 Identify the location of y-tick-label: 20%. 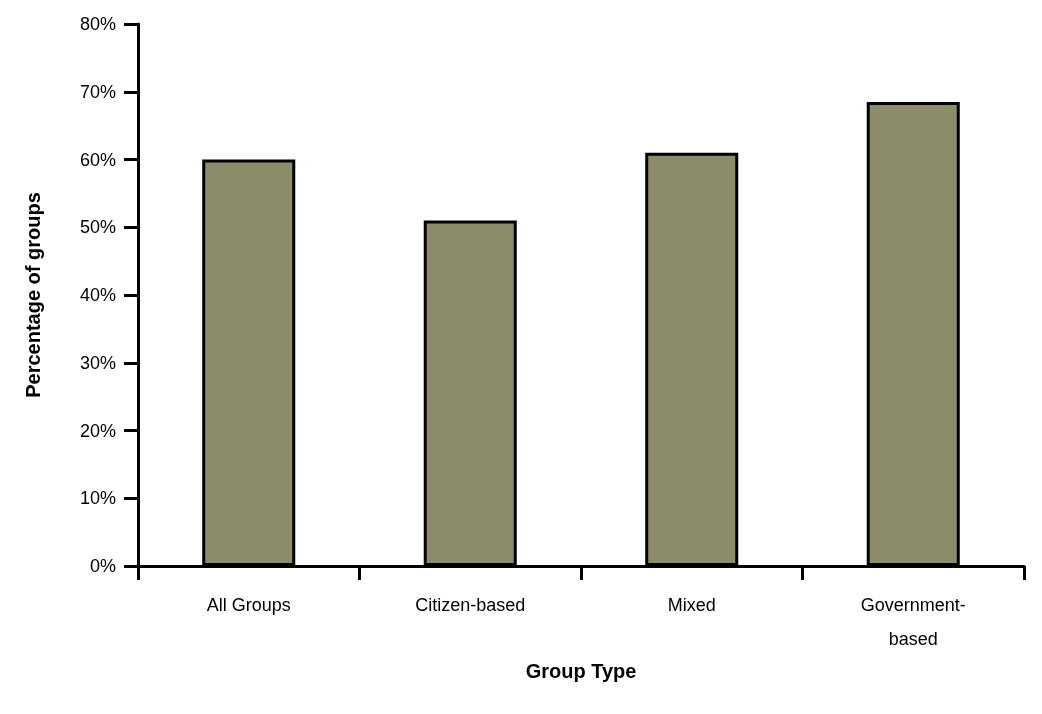
(97, 430).